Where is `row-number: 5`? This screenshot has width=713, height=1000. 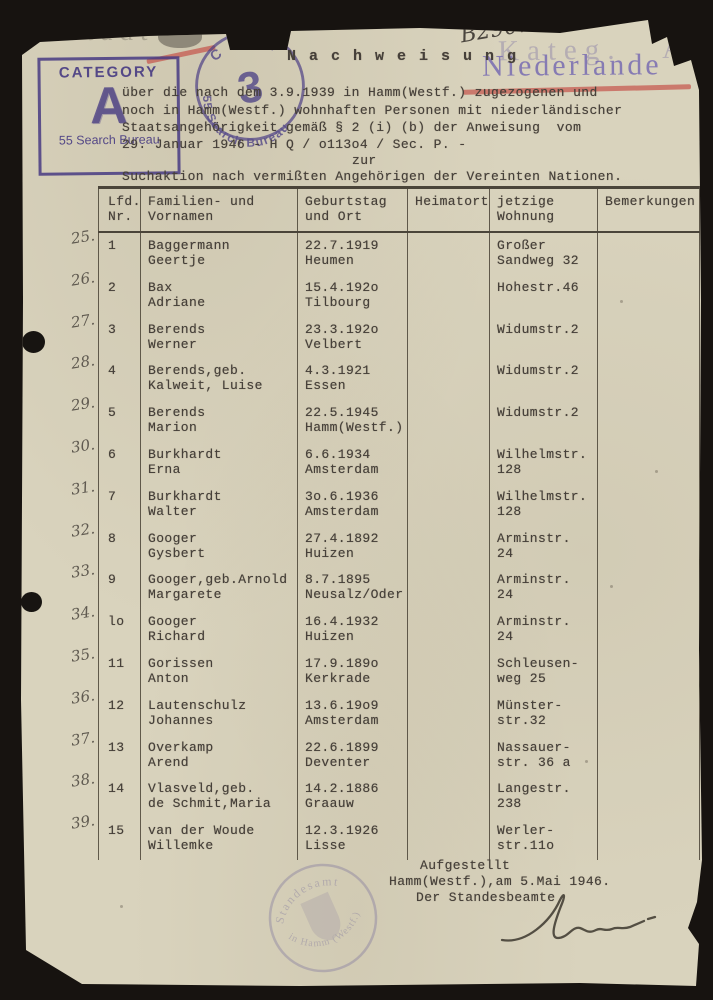
row-number: 5 is located at coordinates (112, 413).